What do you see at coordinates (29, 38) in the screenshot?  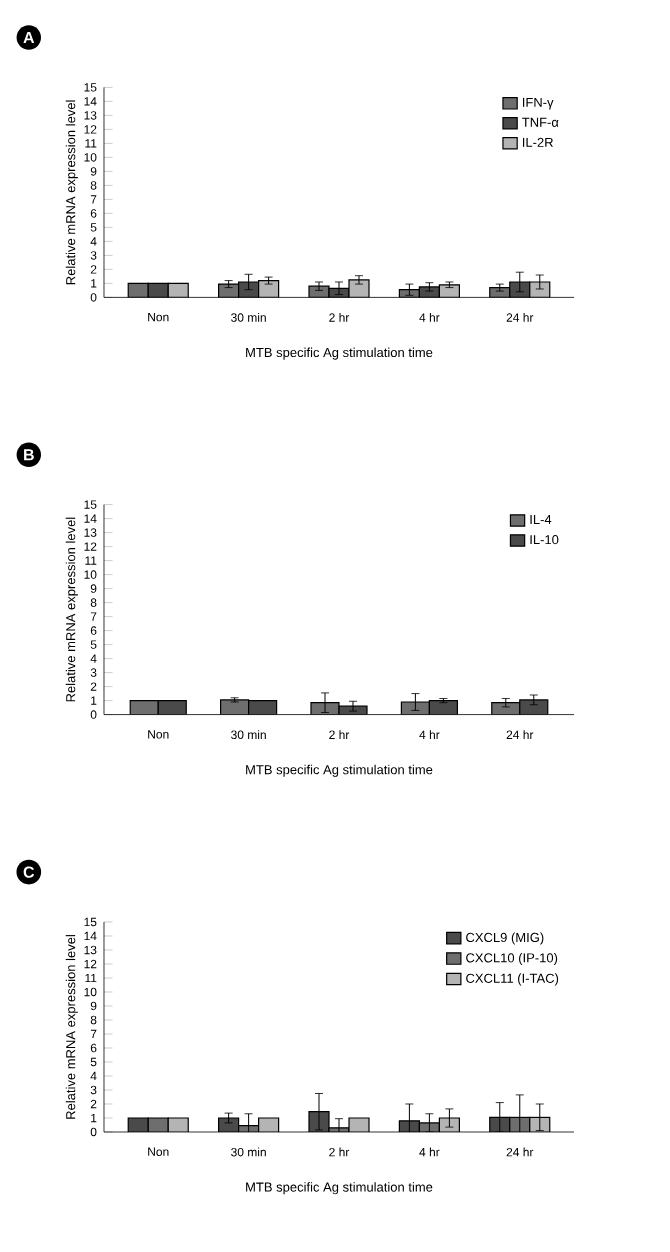 I see `chart-title: A` at bounding box center [29, 38].